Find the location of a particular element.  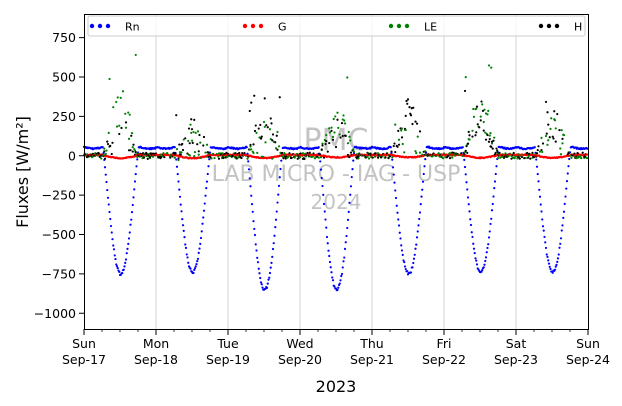

x-tick-label-day: Wed is located at coordinates (299, 343).